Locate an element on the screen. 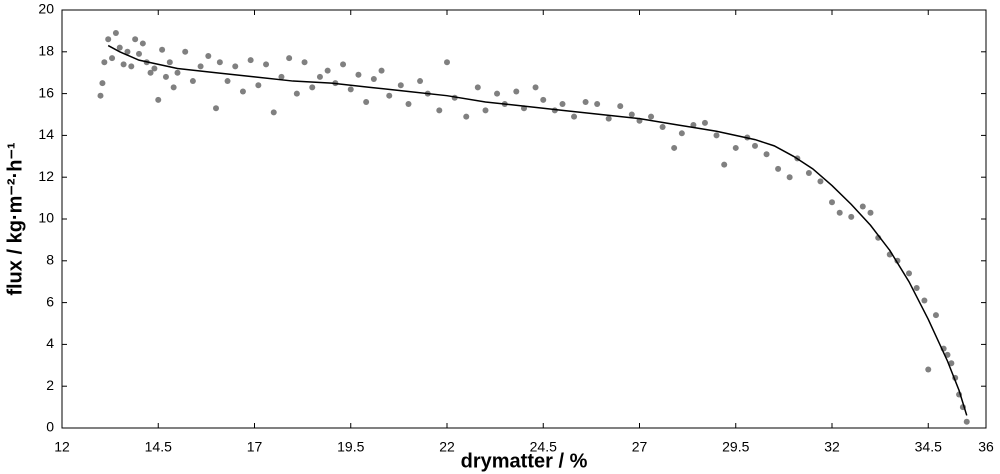 The image size is (1000, 474). y-tick-label: 12 is located at coordinates (46, 176).